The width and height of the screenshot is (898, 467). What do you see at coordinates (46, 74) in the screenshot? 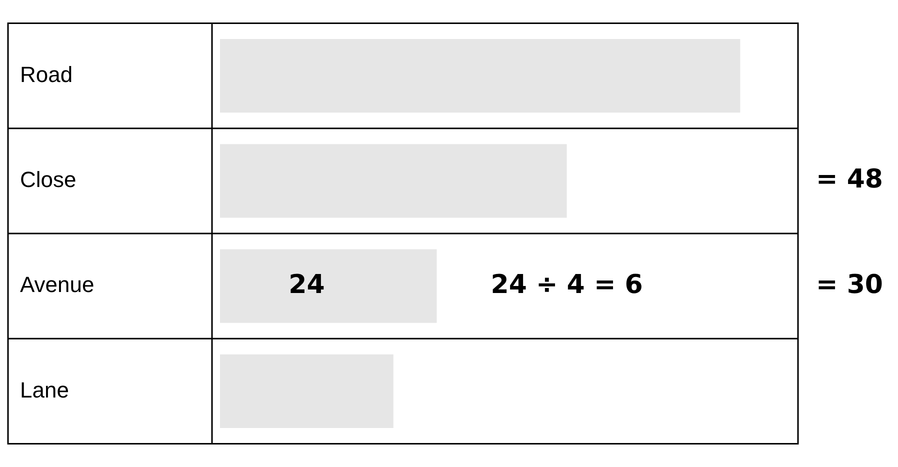
I see `y-tick-label: Road` at bounding box center [46, 74].